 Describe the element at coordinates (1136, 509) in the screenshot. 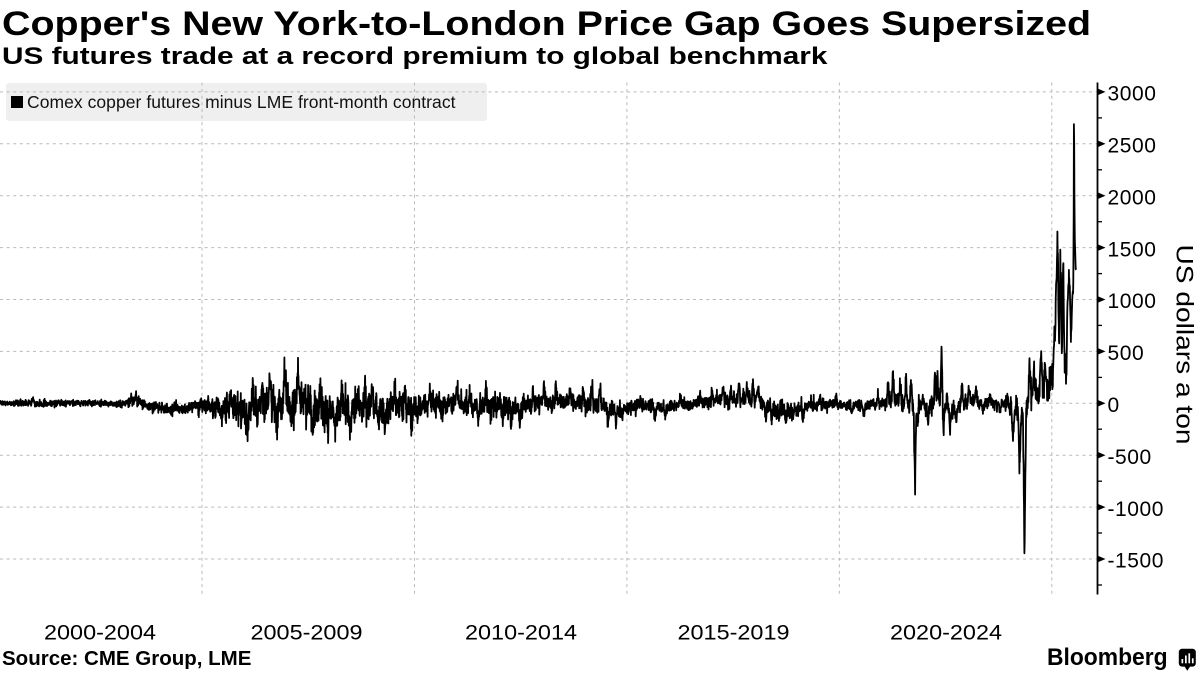

I see `svg-text: -1000` at that location.